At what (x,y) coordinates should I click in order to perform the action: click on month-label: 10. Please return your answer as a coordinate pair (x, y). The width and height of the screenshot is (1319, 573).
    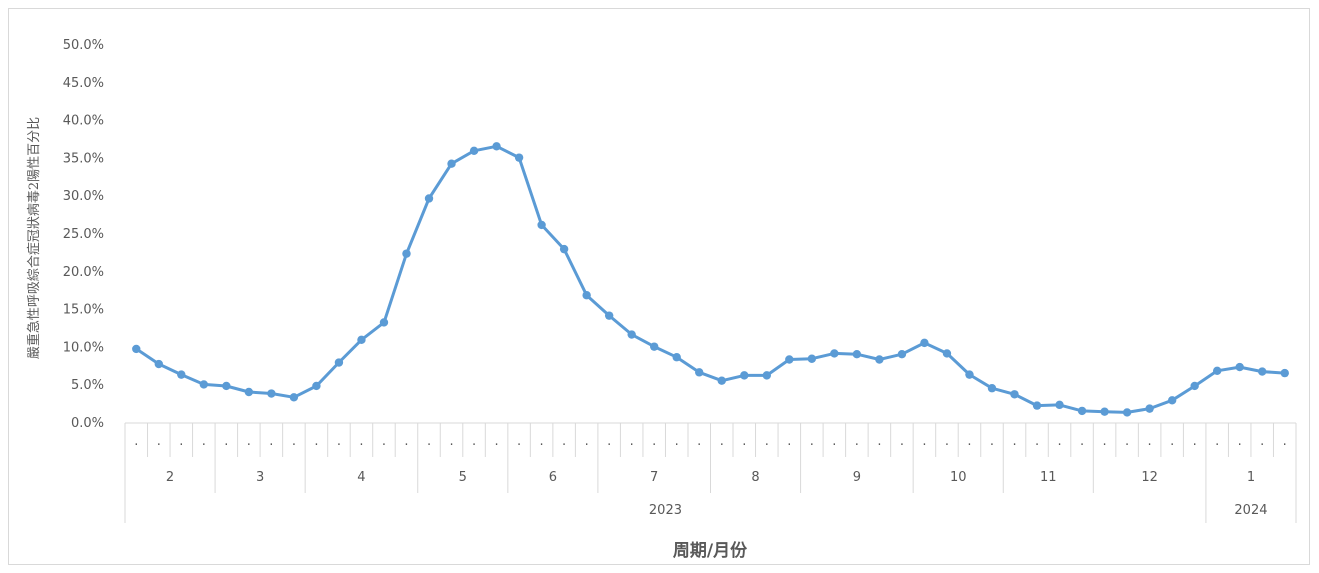
    Looking at the image, I should click on (958, 477).